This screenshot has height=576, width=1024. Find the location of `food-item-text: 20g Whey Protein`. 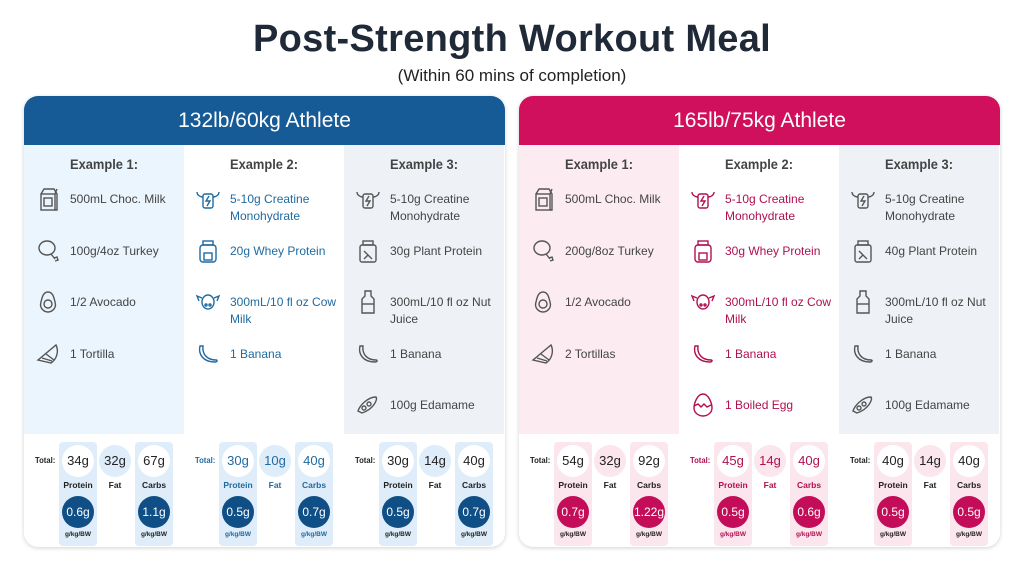

food-item-text: 20g Whey Protein is located at coordinates (278, 250).